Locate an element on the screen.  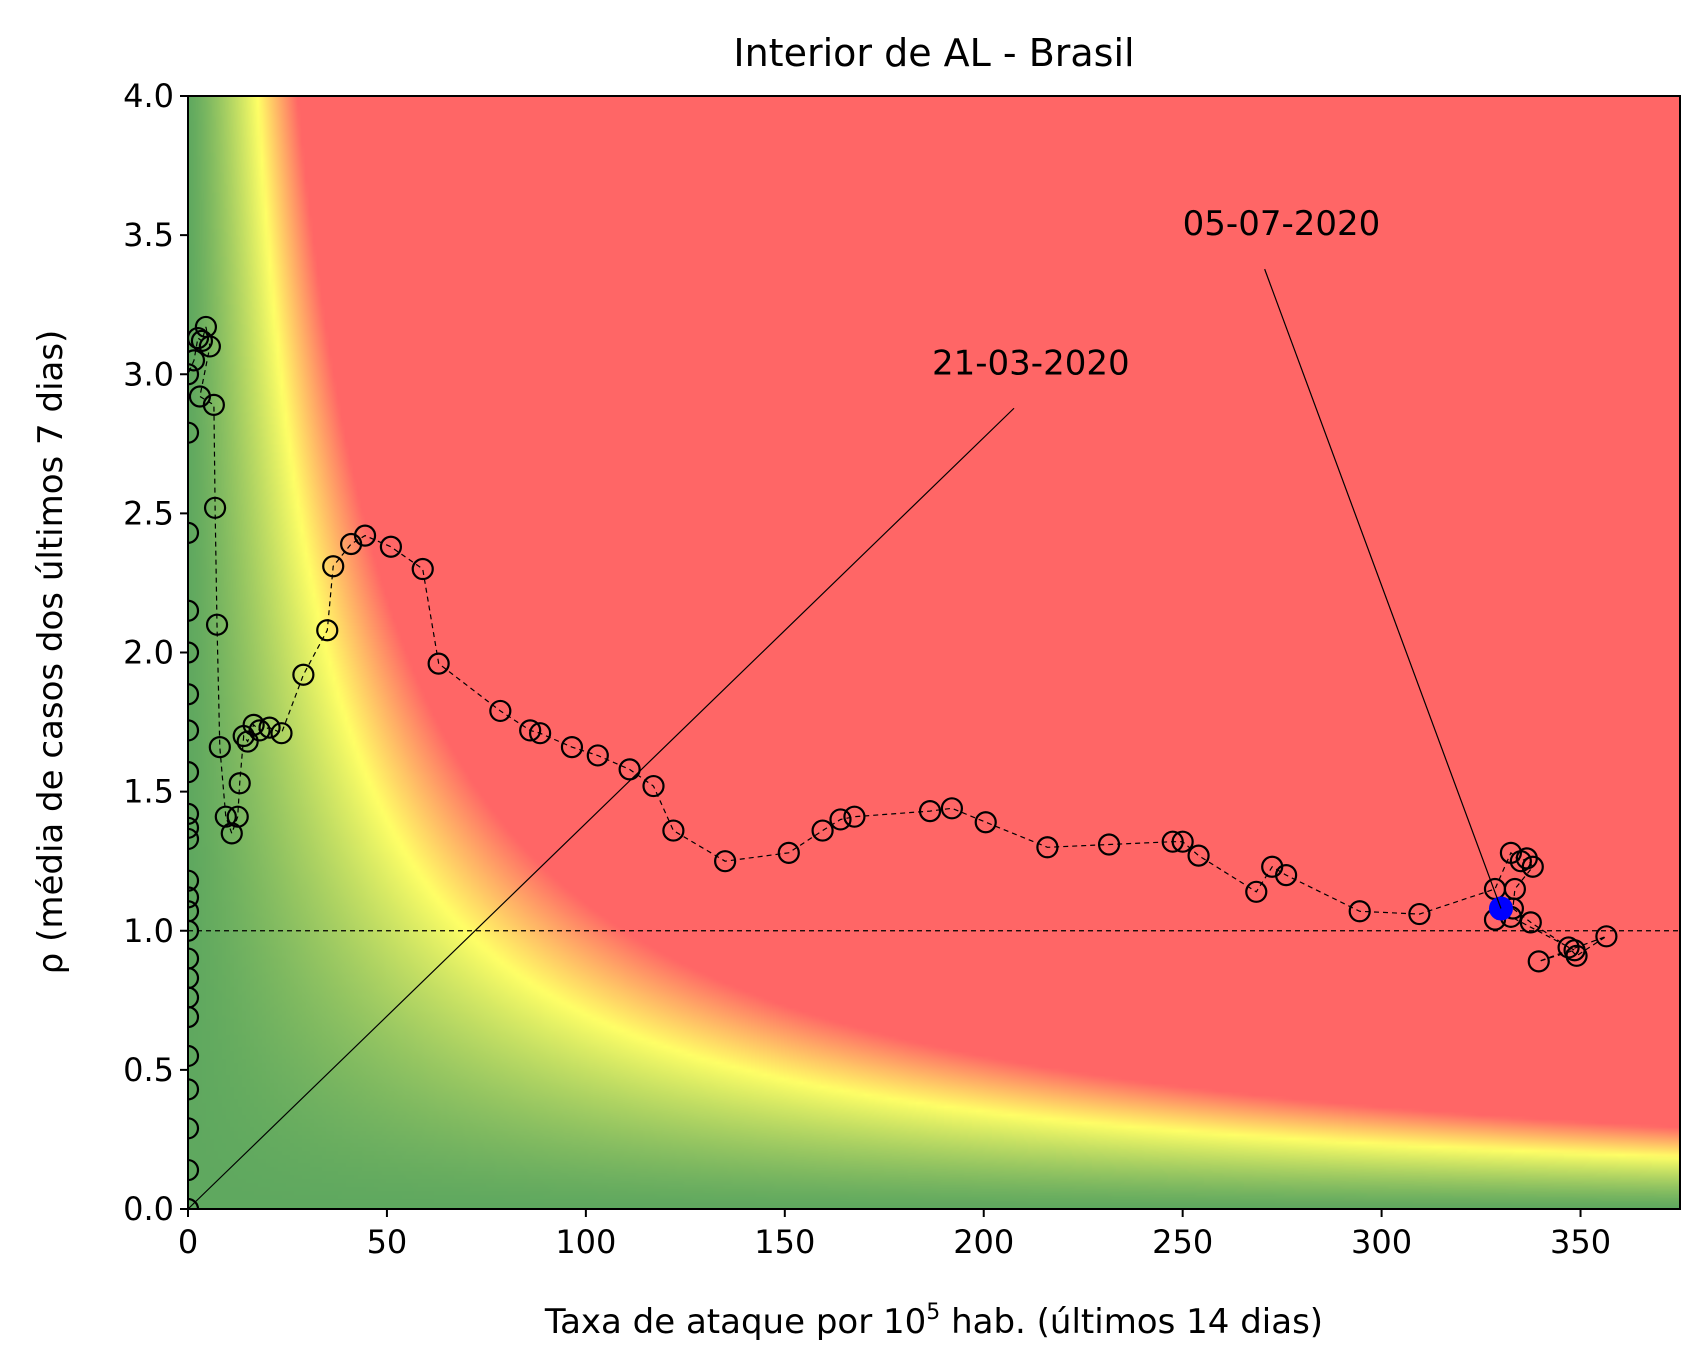
x-axis-label-superscript: 5 is located at coordinates (933, 1312).